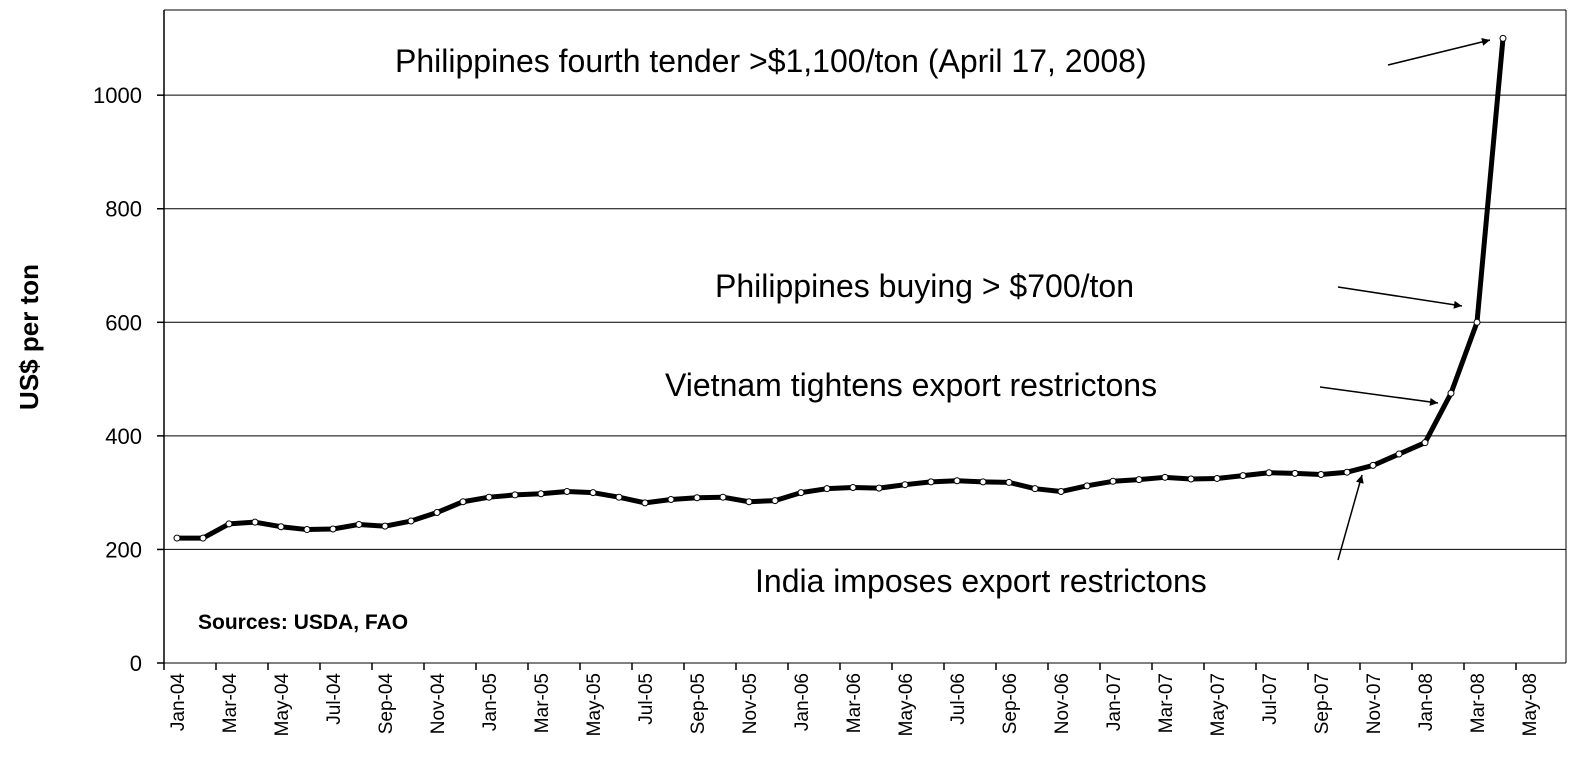 This screenshot has width=1584, height=775. Describe the element at coordinates (178, 702) in the screenshot. I see `x-tick-label: Jan-04` at that location.